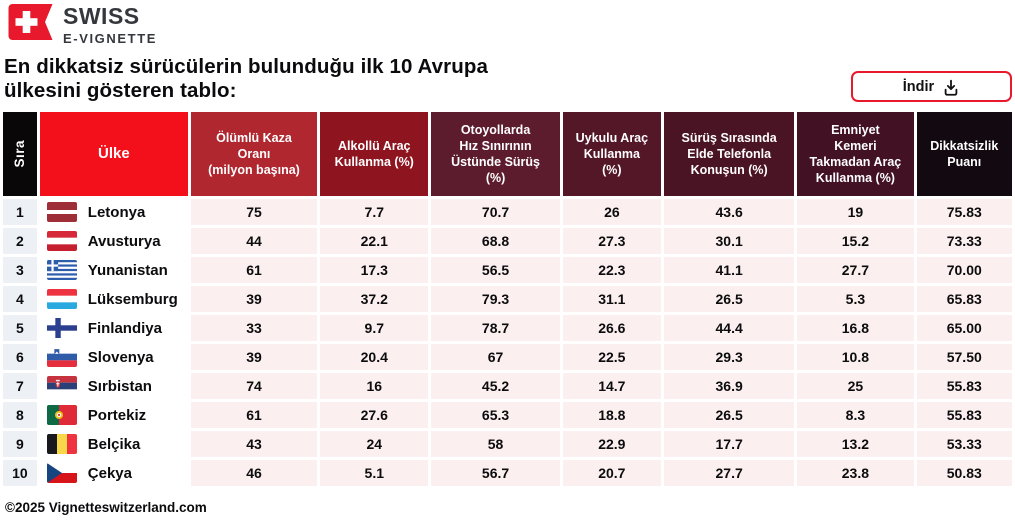 The image size is (1015, 527). What do you see at coordinates (729, 386) in the screenshot?
I see `value-cell: 36.9` at bounding box center [729, 386].